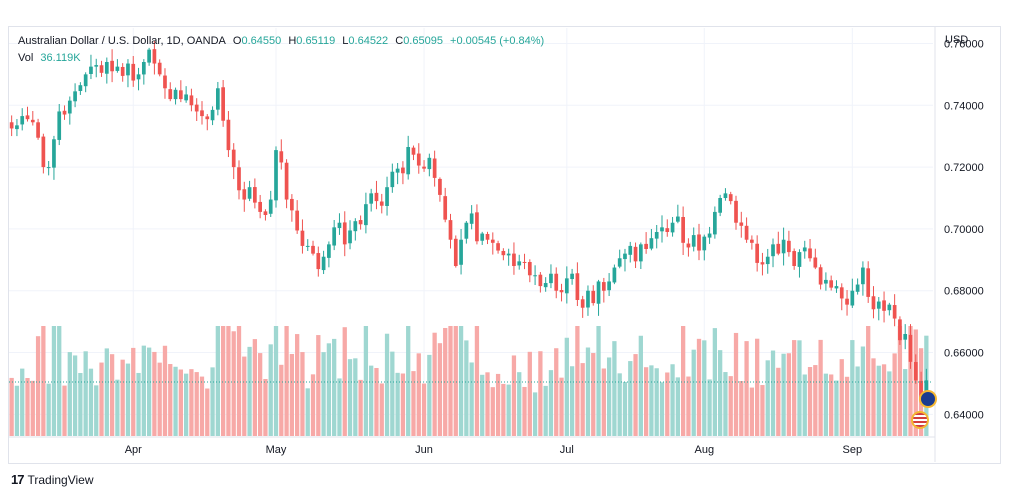 The height and width of the screenshot is (498, 1012). Describe the element at coordinates (52, 479) in the screenshot. I see `tradingview-brand: 17 TradingView` at that location.